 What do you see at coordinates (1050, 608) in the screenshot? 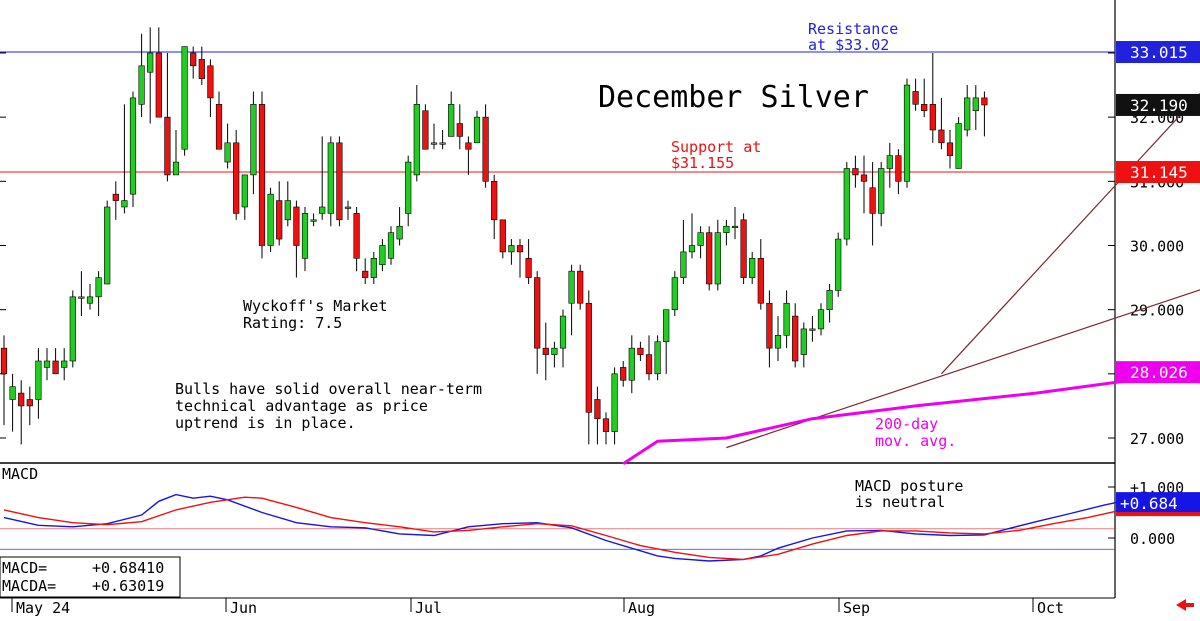
I see `x-tick-label: Oct` at bounding box center [1050, 608].